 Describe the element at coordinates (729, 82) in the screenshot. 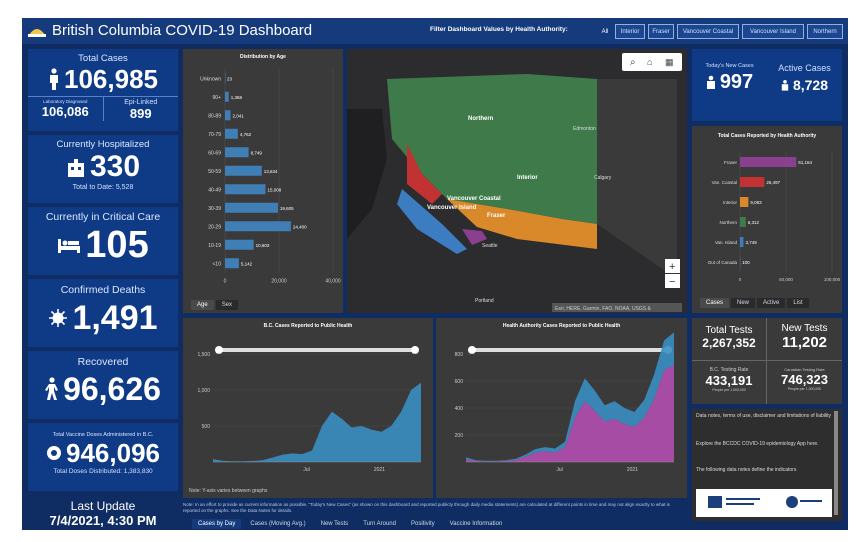

I see `new-cases-row: 997` at that location.